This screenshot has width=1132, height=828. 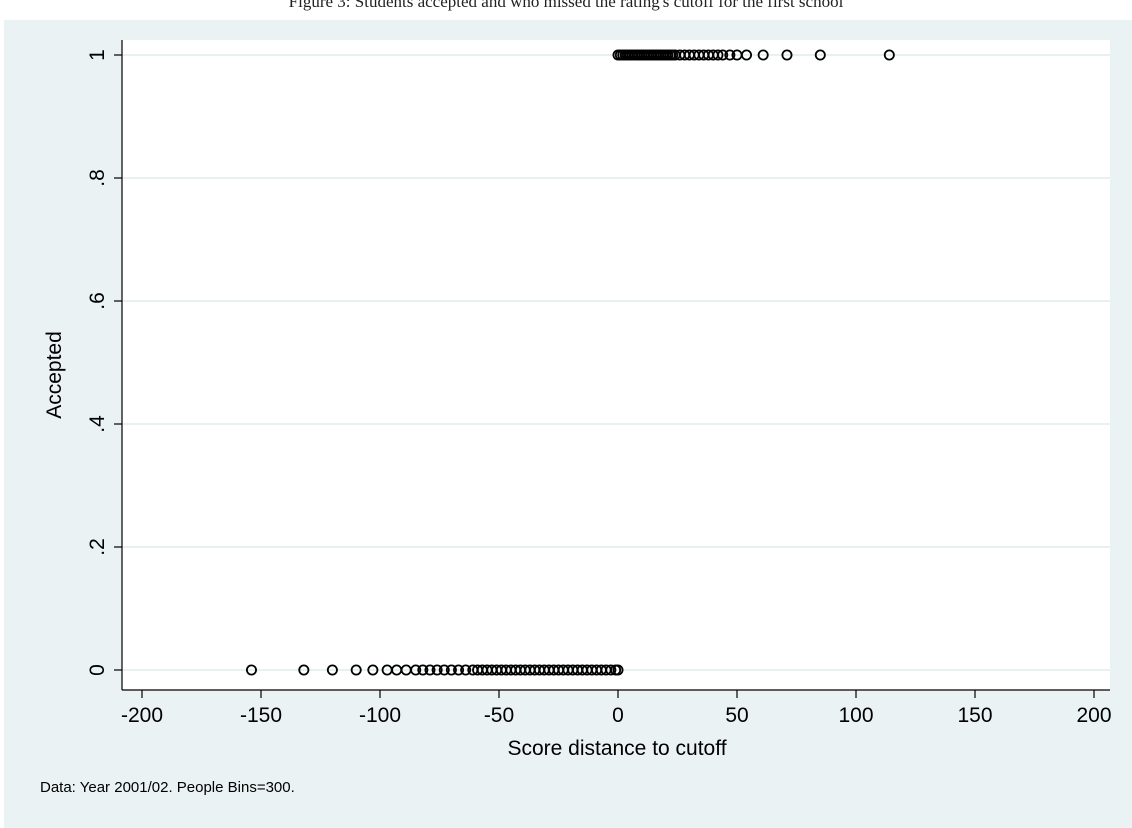 What do you see at coordinates (974, 715) in the screenshot?
I see `x-tick-label: 150` at bounding box center [974, 715].